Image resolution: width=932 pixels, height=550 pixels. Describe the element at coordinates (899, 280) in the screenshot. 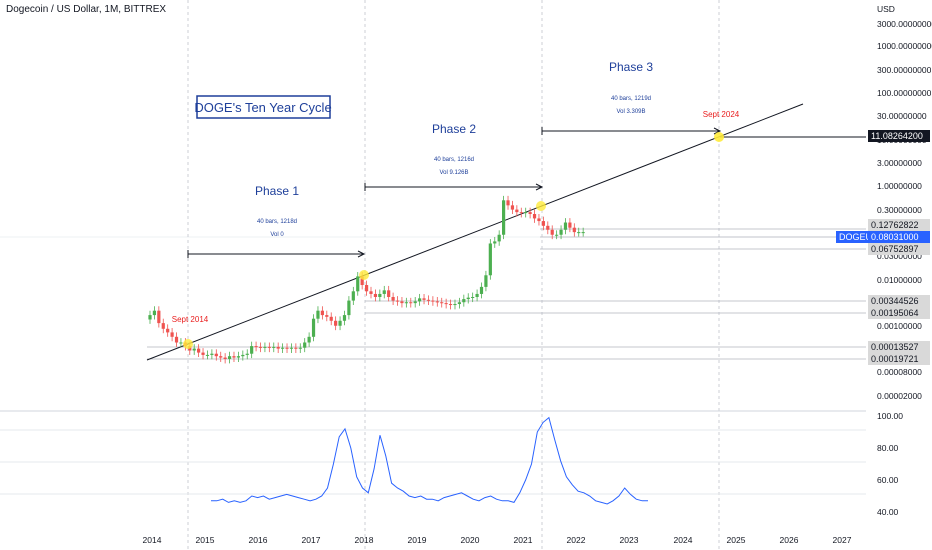

I see `price-axis-label: 0.01000000` at that location.